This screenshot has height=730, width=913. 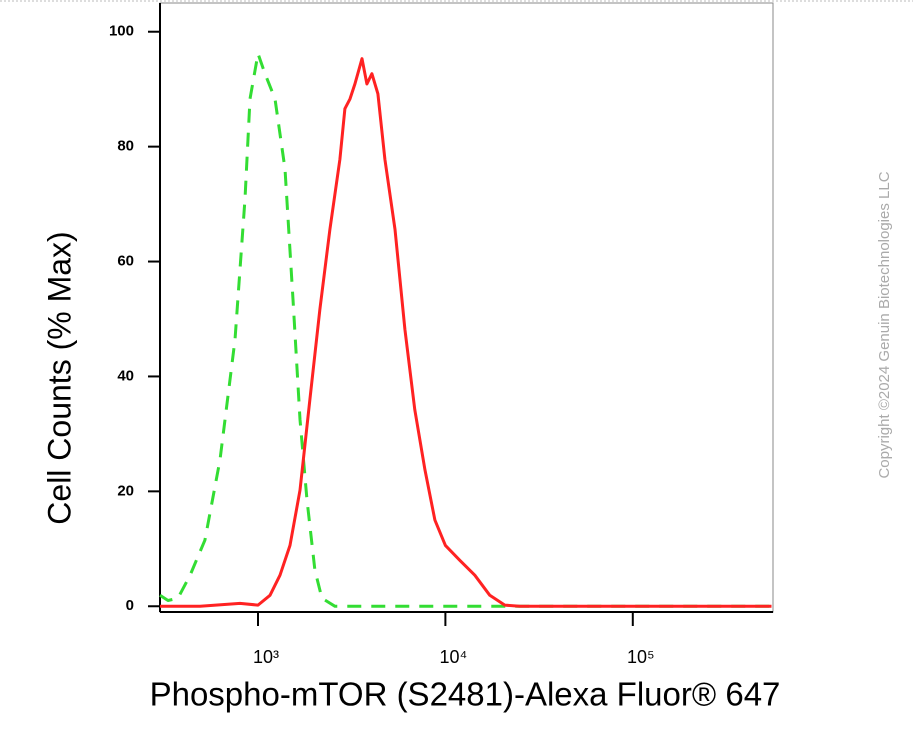 I want to click on x-tick-label: 10³, so click(x=266, y=657).